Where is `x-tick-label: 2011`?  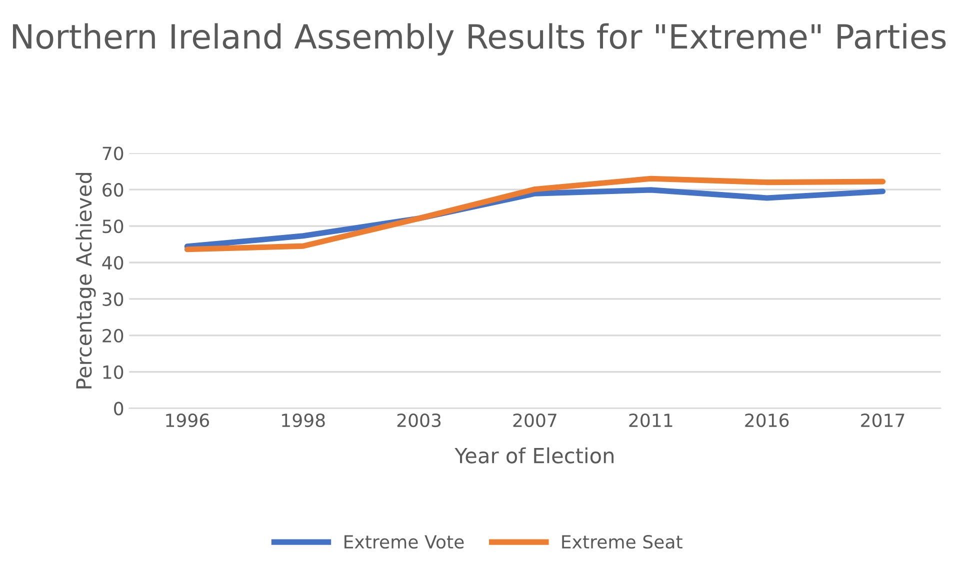 x-tick-label: 2011 is located at coordinates (650, 421).